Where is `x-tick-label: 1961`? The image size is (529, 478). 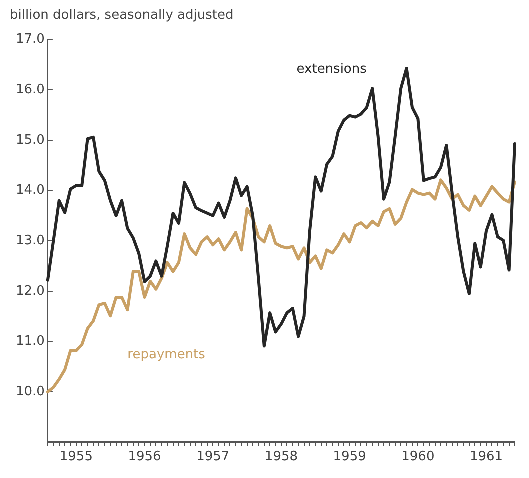
x-tick-label: 1961 is located at coordinates (487, 457).